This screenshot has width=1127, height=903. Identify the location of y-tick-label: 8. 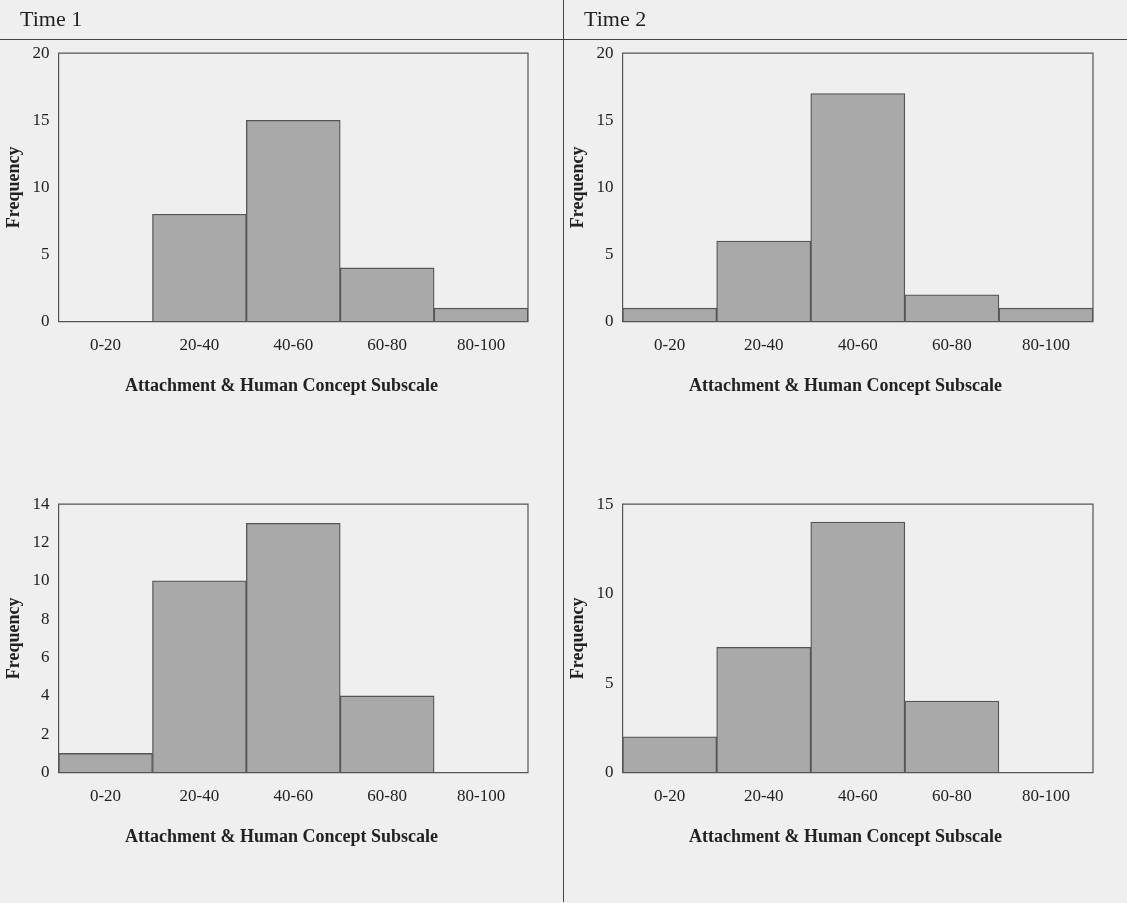
(45, 618).